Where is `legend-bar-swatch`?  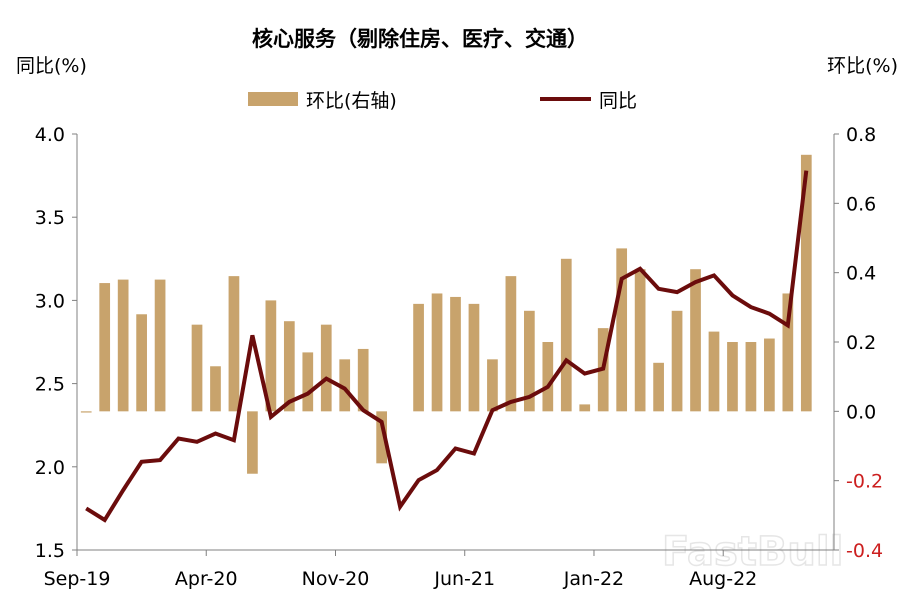
legend-bar-swatch is located at coordinates (273, 99).